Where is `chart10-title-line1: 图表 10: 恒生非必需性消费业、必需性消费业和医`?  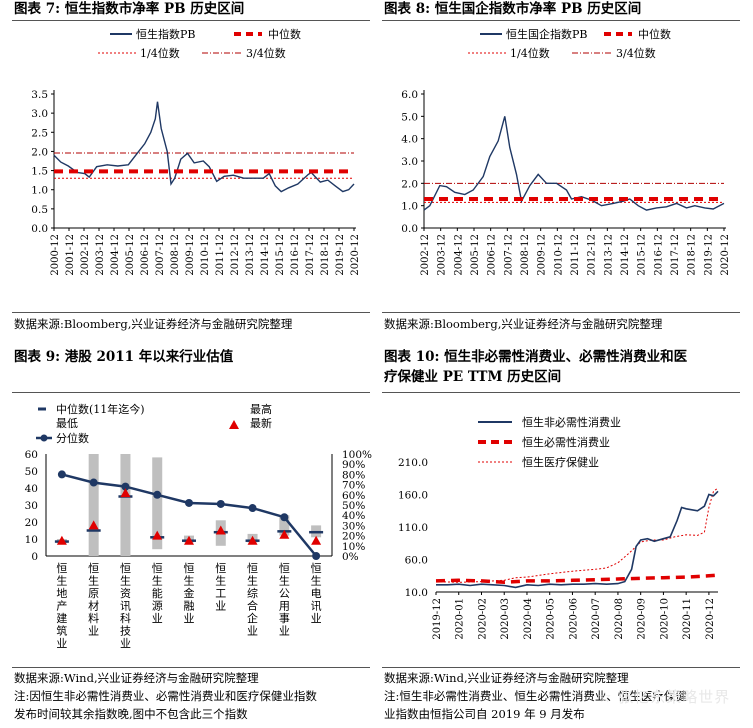
chart10-title-line1: 图表 10: 恒生非必需性消费业、必需性消费业和医 is located at coordinates (536, 357).